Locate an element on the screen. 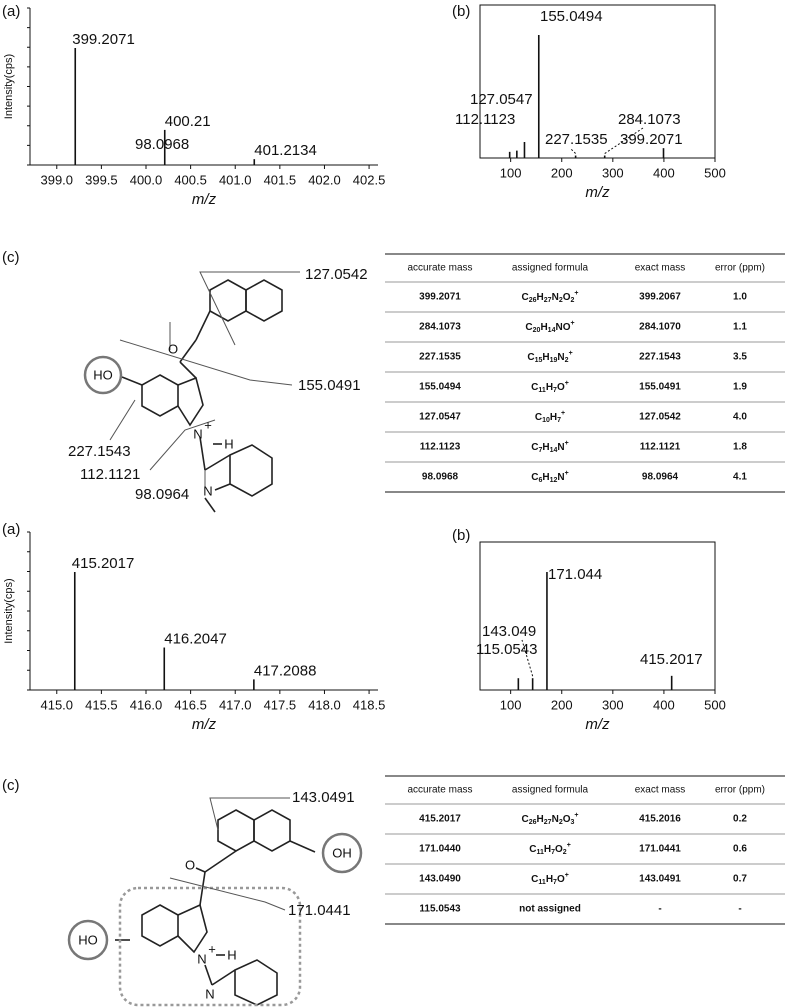  y-axis-label: Intensity(cps) is located at coordinates (9, 610).